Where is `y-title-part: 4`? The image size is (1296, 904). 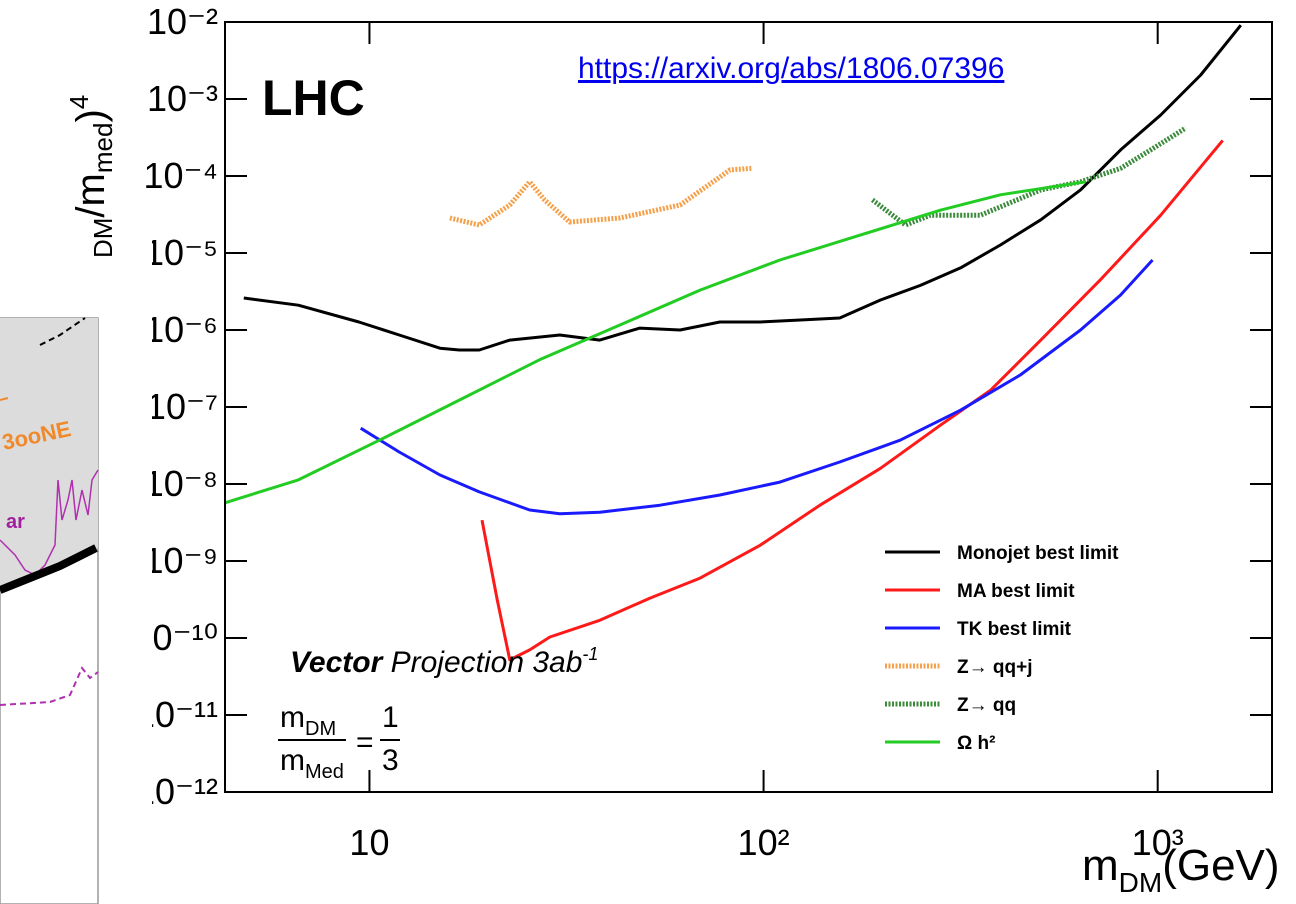 y-title-part: 4 is located at coordinates (79, 102).